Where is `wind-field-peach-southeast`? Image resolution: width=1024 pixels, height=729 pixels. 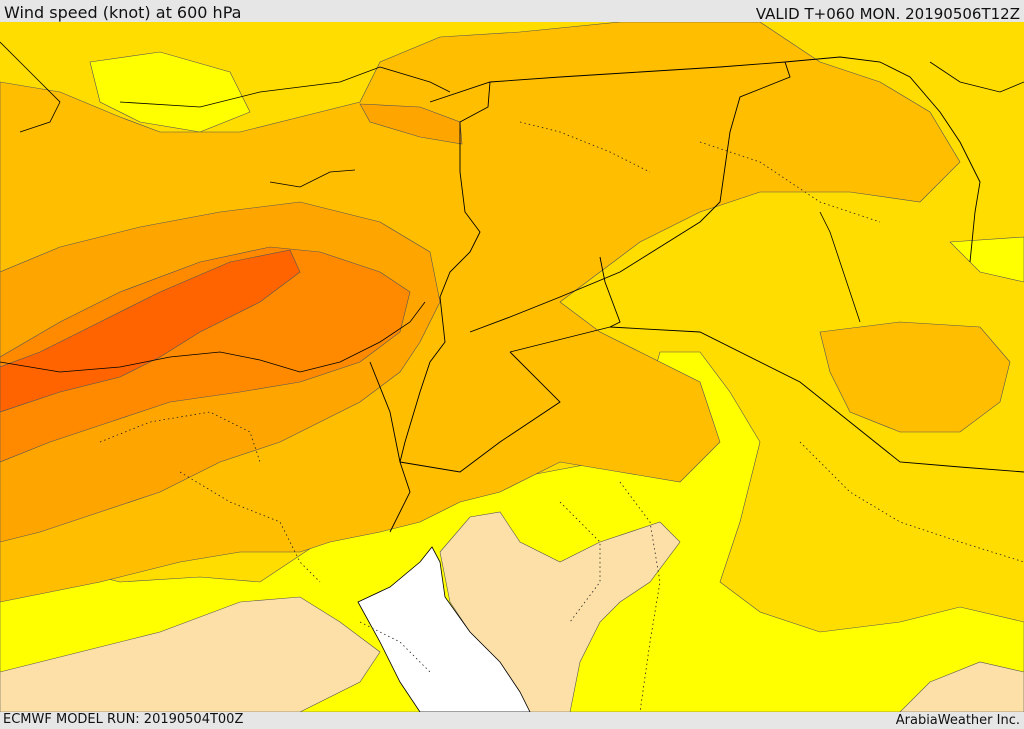
wind-field-peach-southeast is located at coordinates (961, 686).